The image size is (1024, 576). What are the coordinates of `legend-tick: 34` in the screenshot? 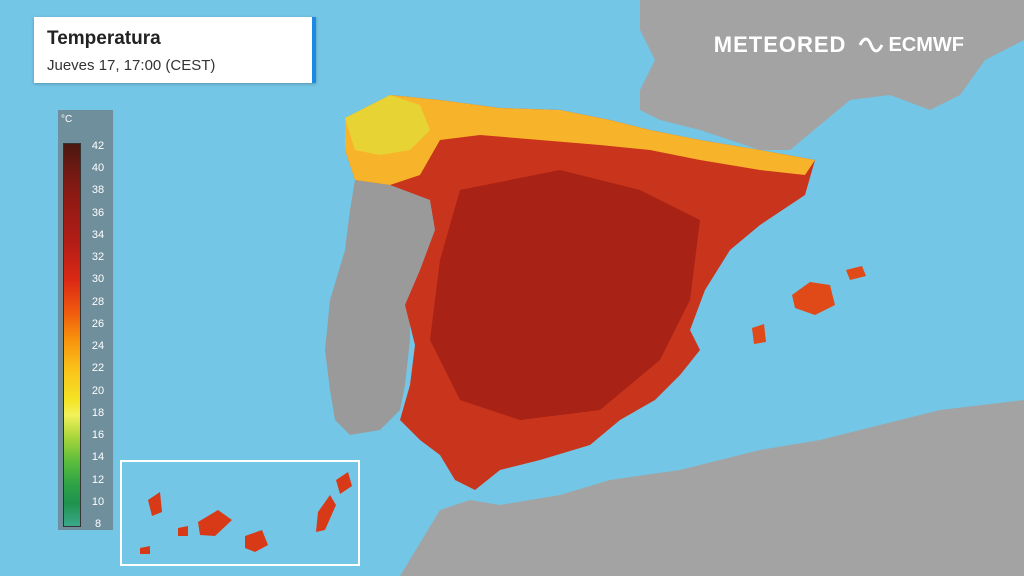 It's located at (98, 234).